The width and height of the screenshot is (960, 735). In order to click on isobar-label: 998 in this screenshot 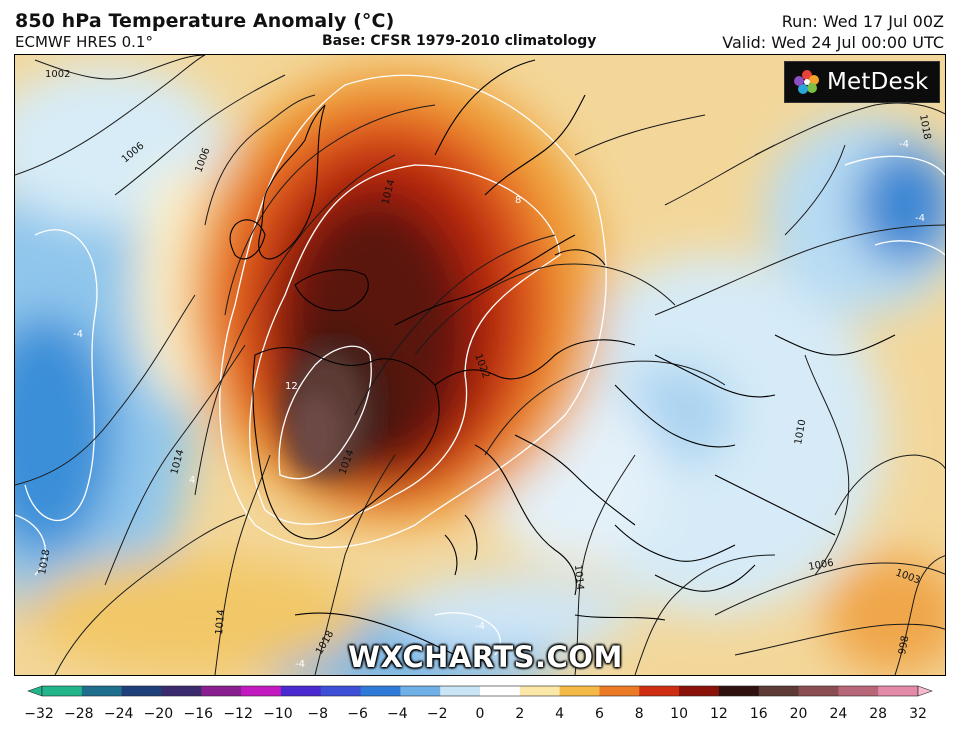, I will do `click(904, 645)`.